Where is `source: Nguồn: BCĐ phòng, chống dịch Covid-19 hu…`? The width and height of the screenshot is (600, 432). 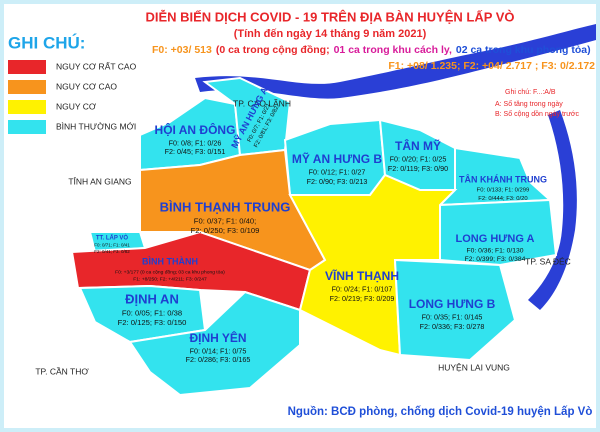
source: Nguồn: BCĐ phòng, chống dịch Covid-19 hu… is located at coordinates (440, 412).